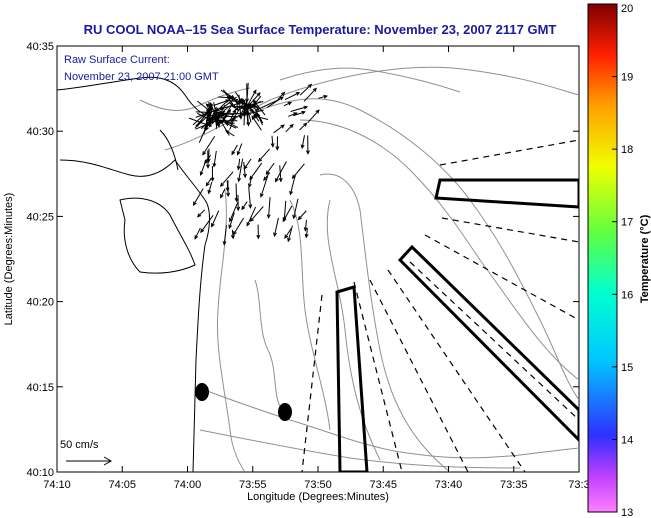  What do you see at coordinates (141, 77) in the screenshot?
I see `legend-line-2: November 23, 2007 21:00 GMT` at bounding box center [141, 77].